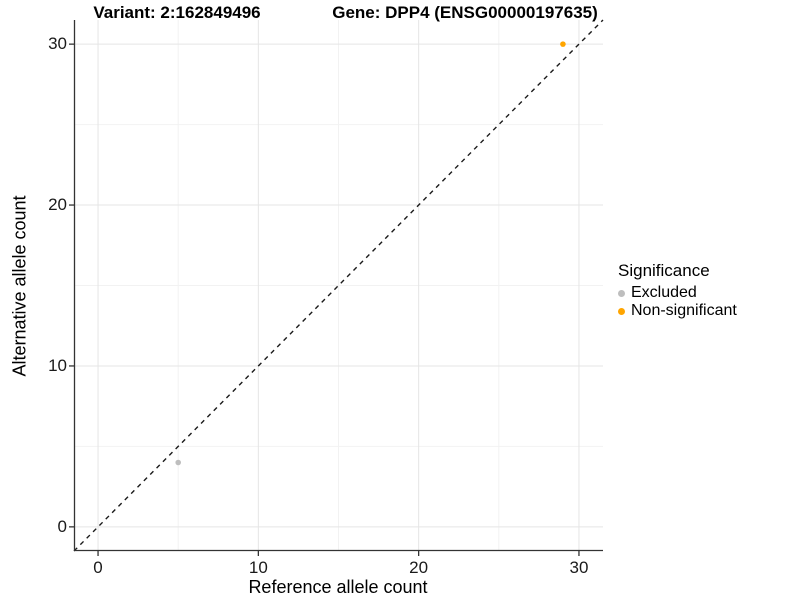 This screenshot has width=800, height=600. What do you see at coordinates (98, 567) in the screenshot?
I see `x-tick-label: 0` at bounding box center [98, 567].